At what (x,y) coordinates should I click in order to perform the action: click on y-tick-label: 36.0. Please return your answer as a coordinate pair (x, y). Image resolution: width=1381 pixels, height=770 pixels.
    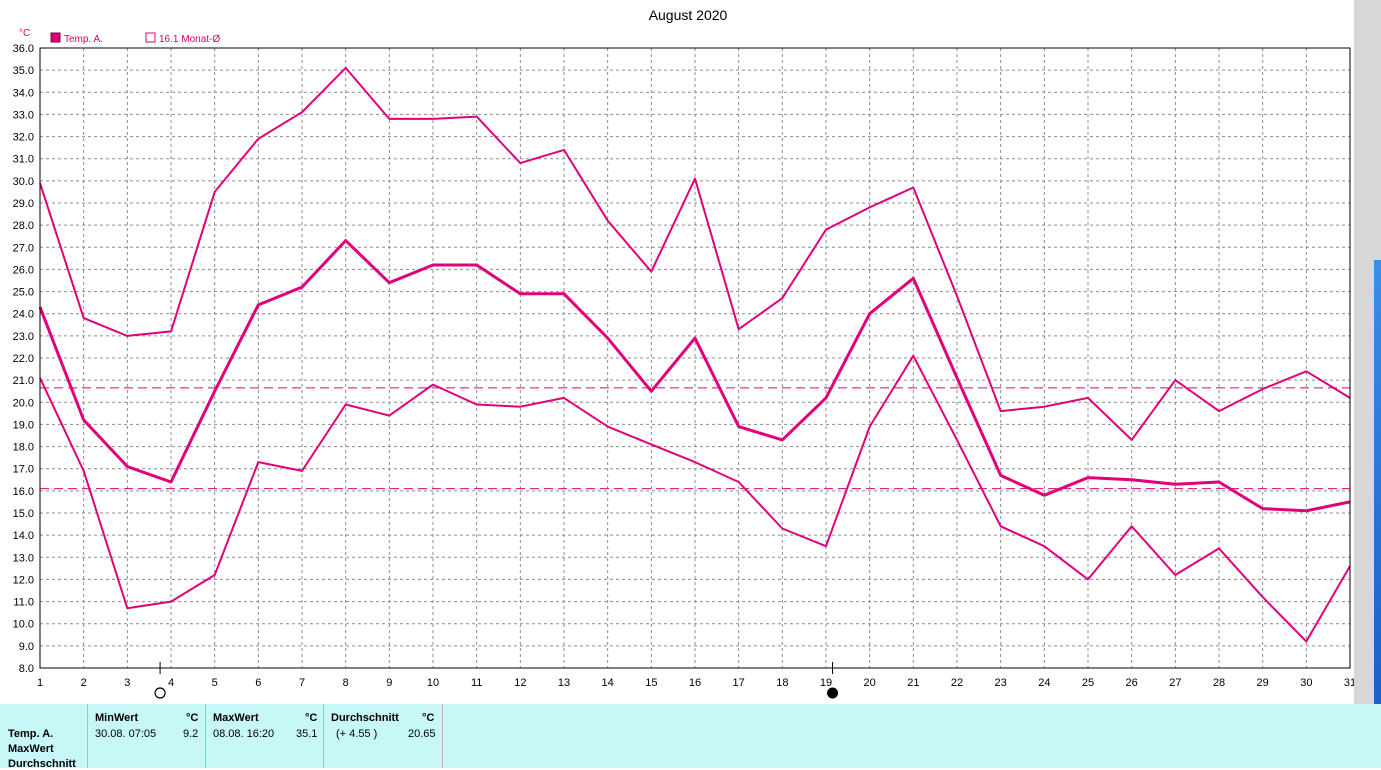
    Looking at the image, I should click on (23, 49).